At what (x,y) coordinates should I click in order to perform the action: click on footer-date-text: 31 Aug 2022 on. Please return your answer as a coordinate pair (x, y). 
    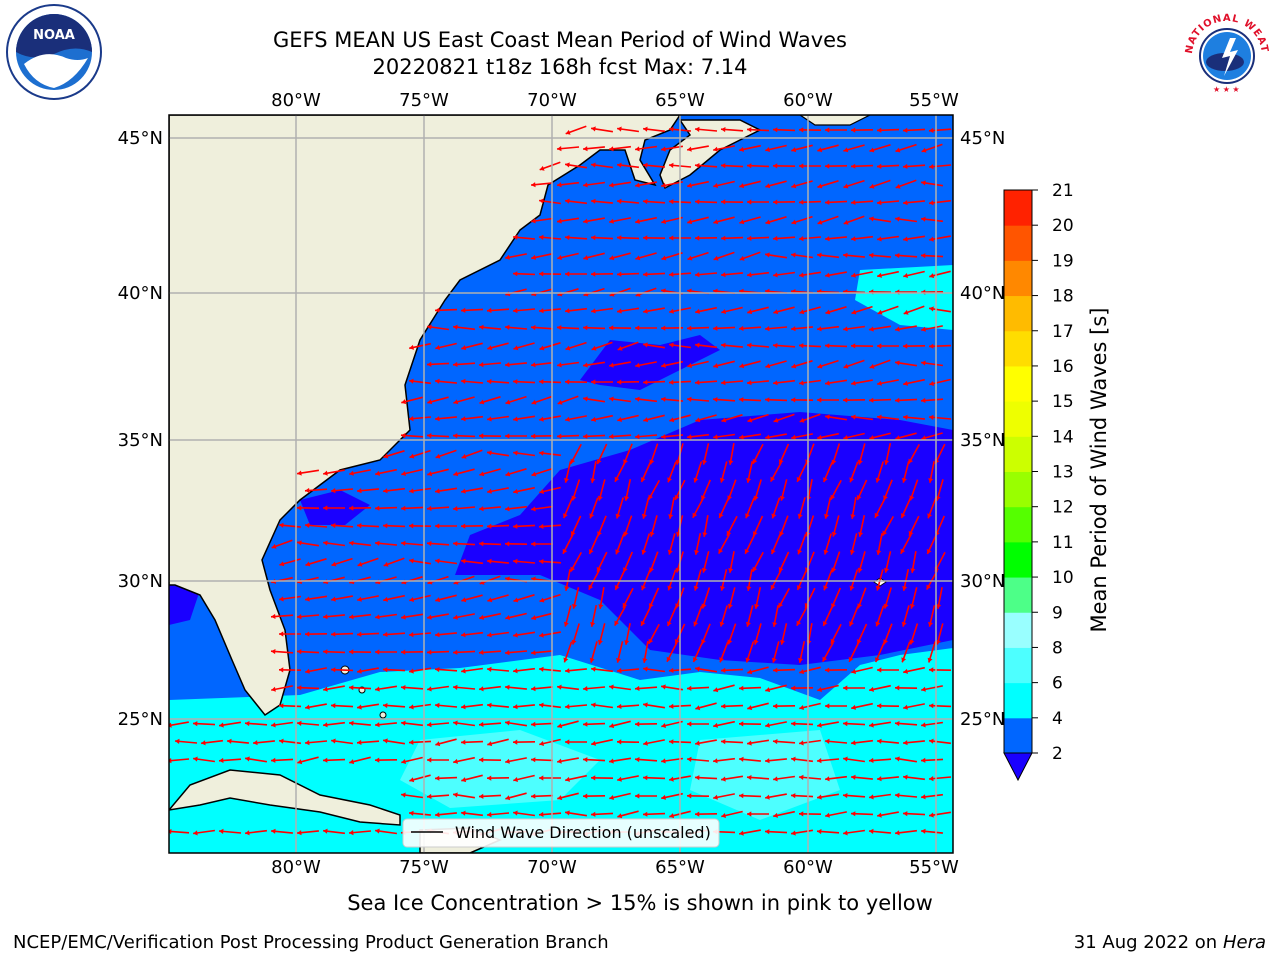
    Looking at the image, I should click on (1145, 942).